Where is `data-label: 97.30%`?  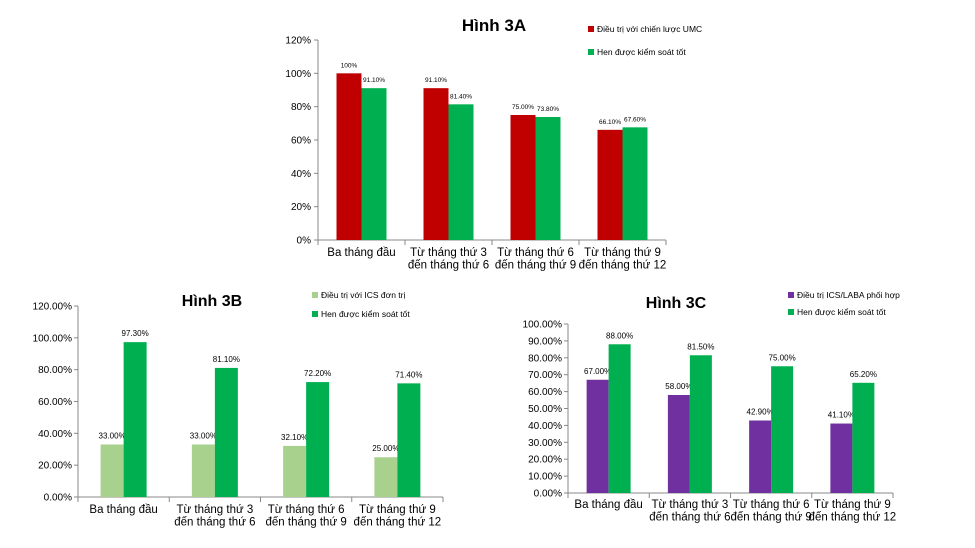 data-label: 97.30% is located at coordinates (135, 333).